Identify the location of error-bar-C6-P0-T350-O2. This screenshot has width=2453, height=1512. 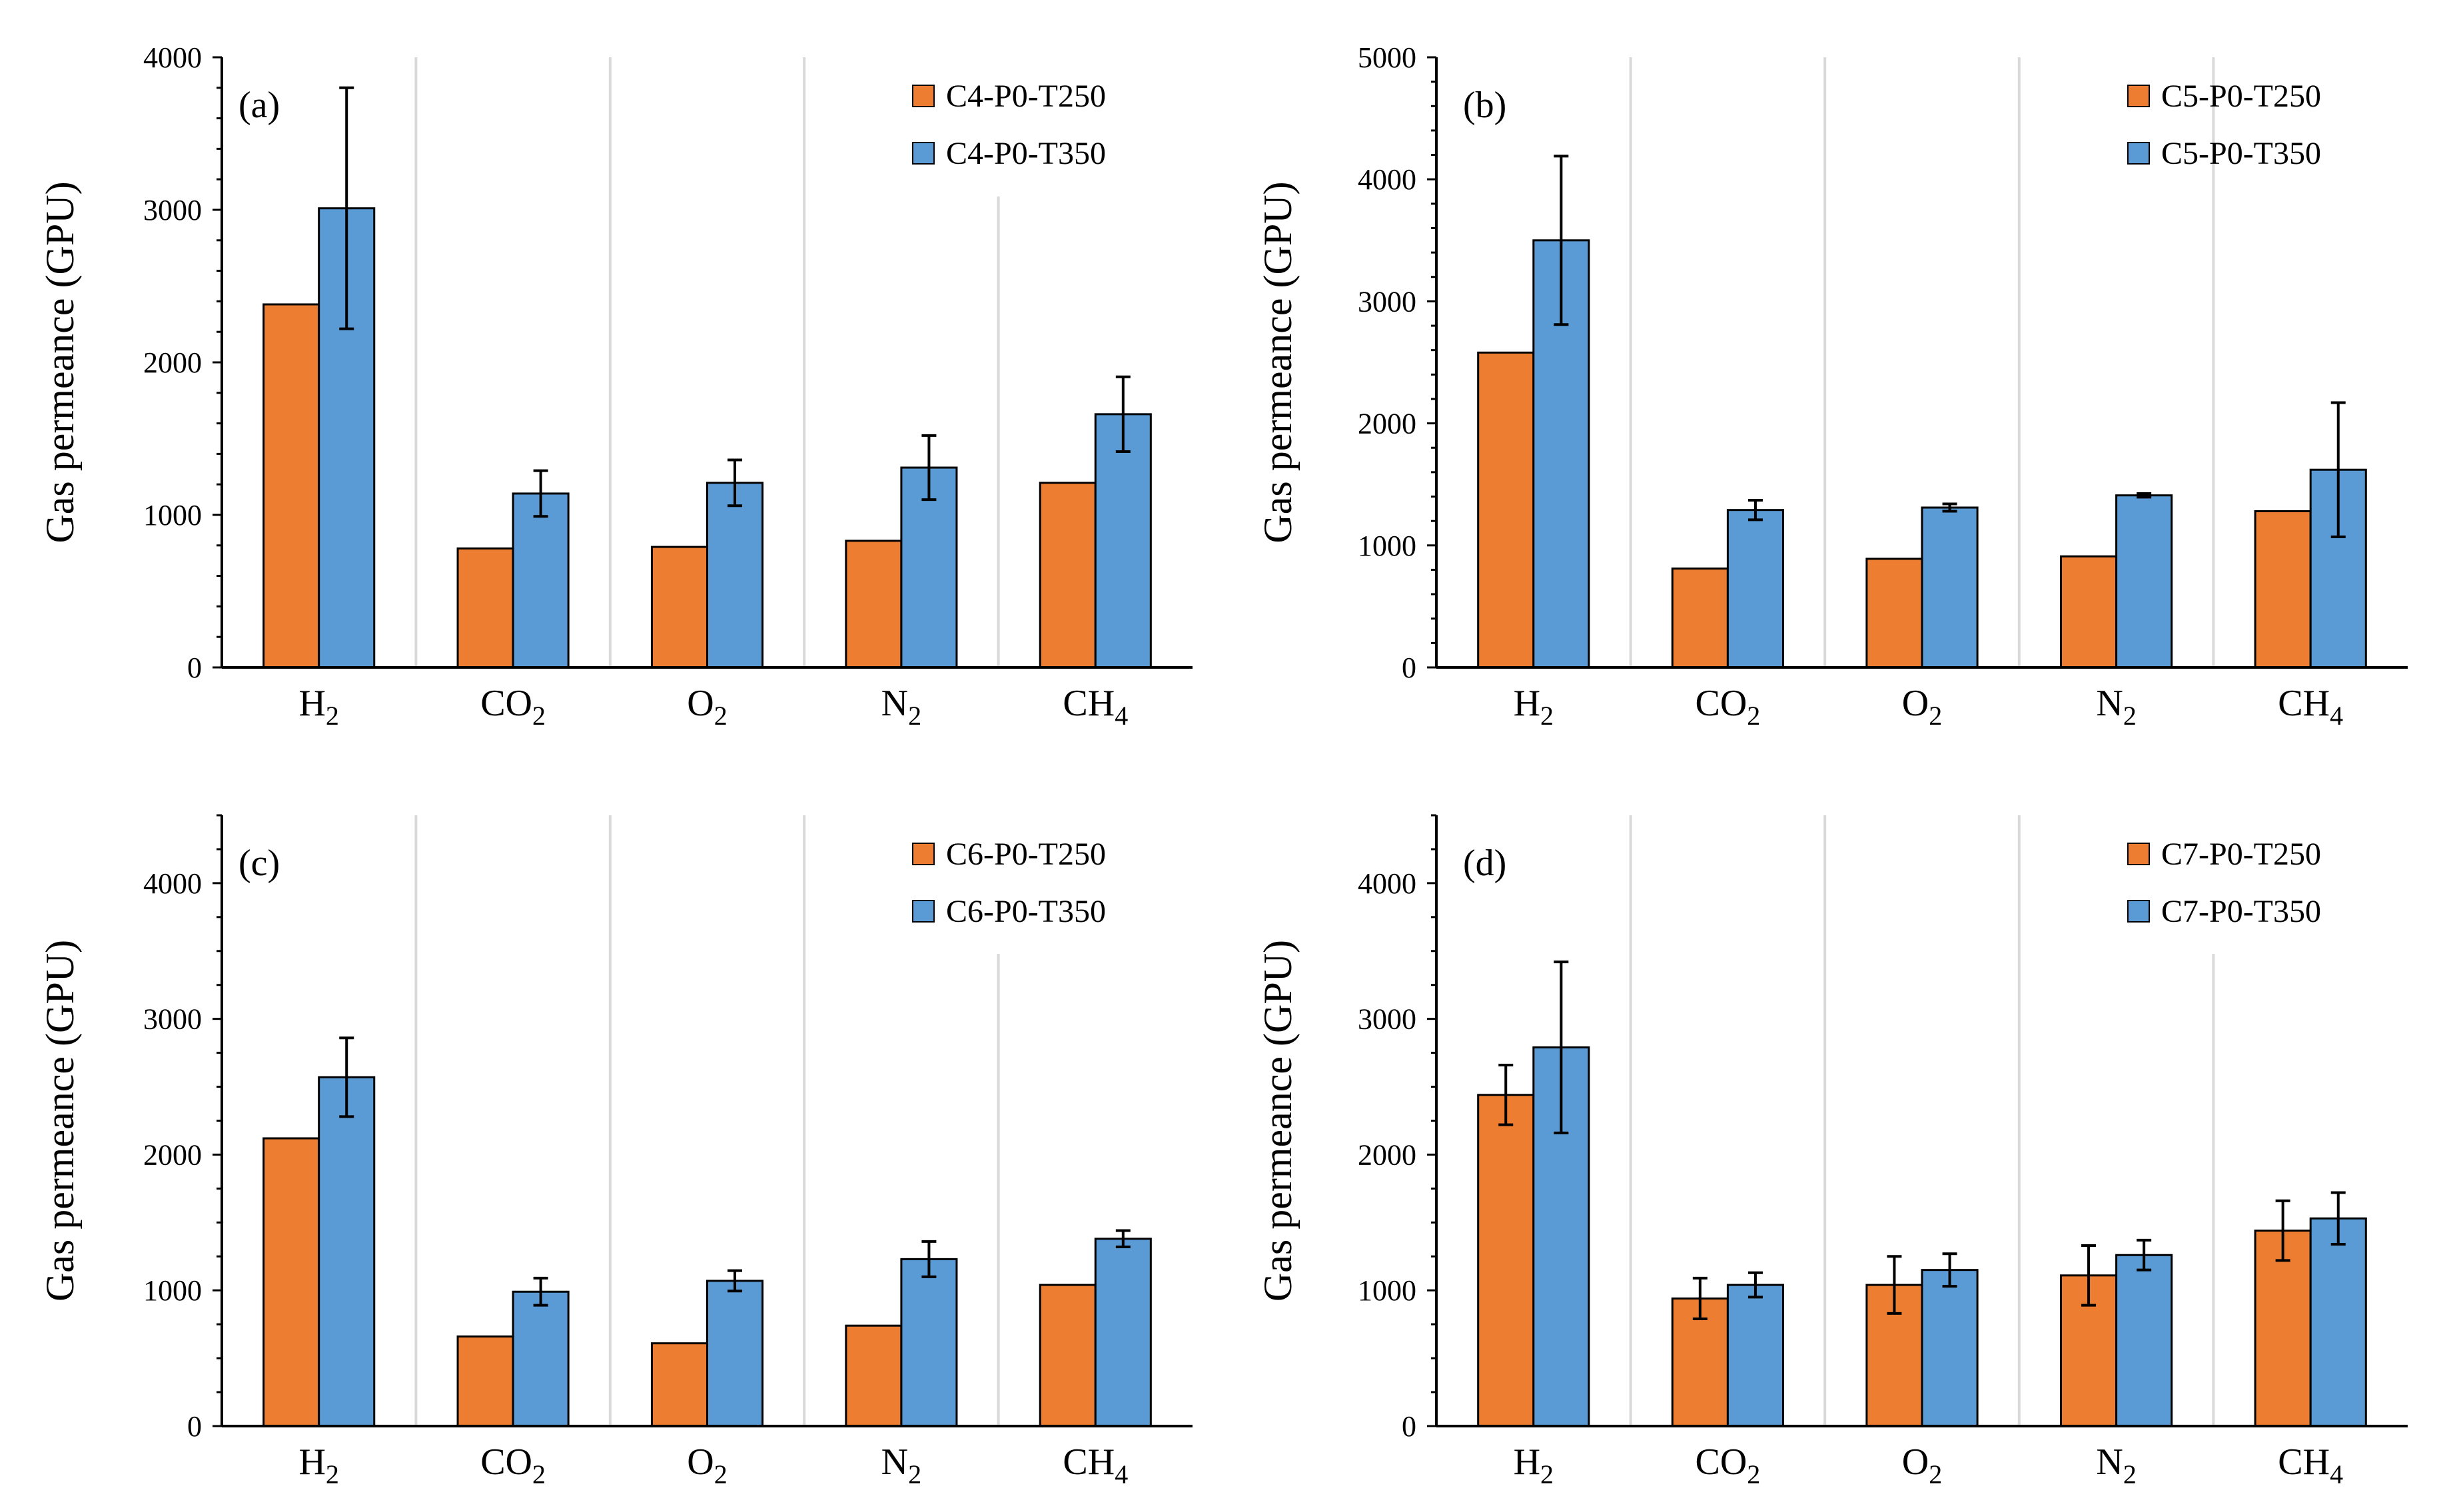
(735, 1281).